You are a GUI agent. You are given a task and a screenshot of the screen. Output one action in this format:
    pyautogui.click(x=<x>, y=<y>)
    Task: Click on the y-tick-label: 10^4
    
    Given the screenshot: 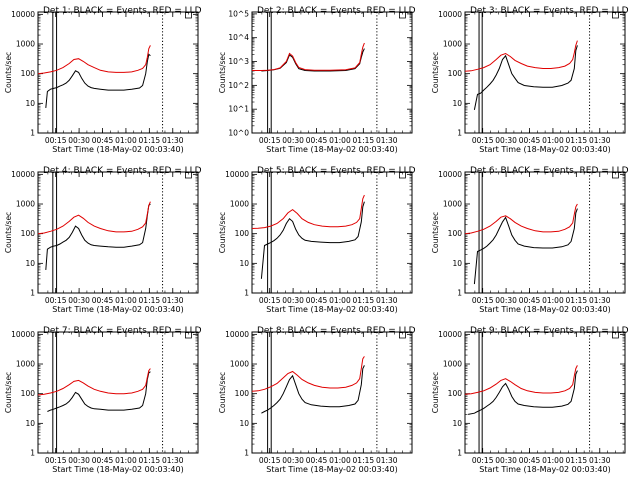 What is the action you would take?
    pyautogui.click(x=238, y=37)
    